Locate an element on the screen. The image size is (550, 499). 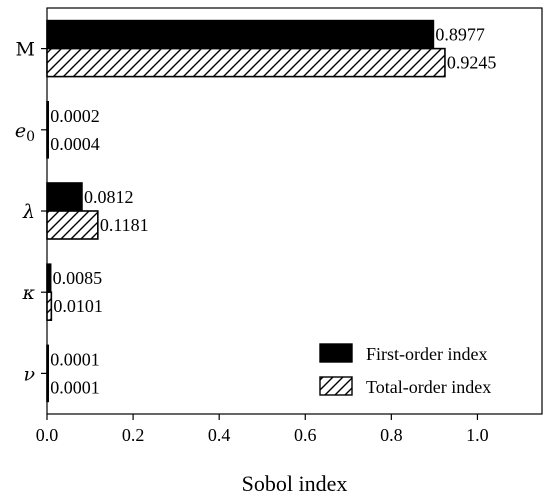
x-tick-label: 1.0 is located at coordinates (477, 435).